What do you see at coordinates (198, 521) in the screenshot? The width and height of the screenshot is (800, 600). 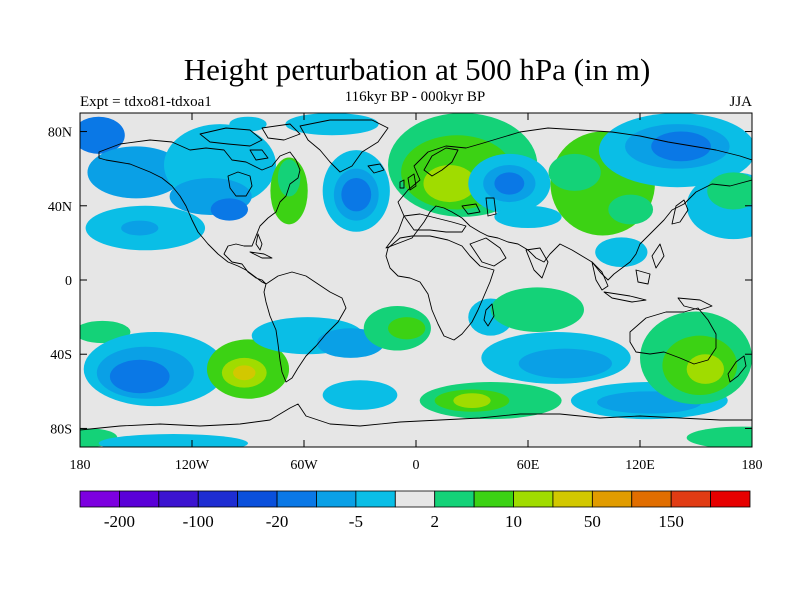 I see `colorbar-label: -100` at bounding box center [198, 521].